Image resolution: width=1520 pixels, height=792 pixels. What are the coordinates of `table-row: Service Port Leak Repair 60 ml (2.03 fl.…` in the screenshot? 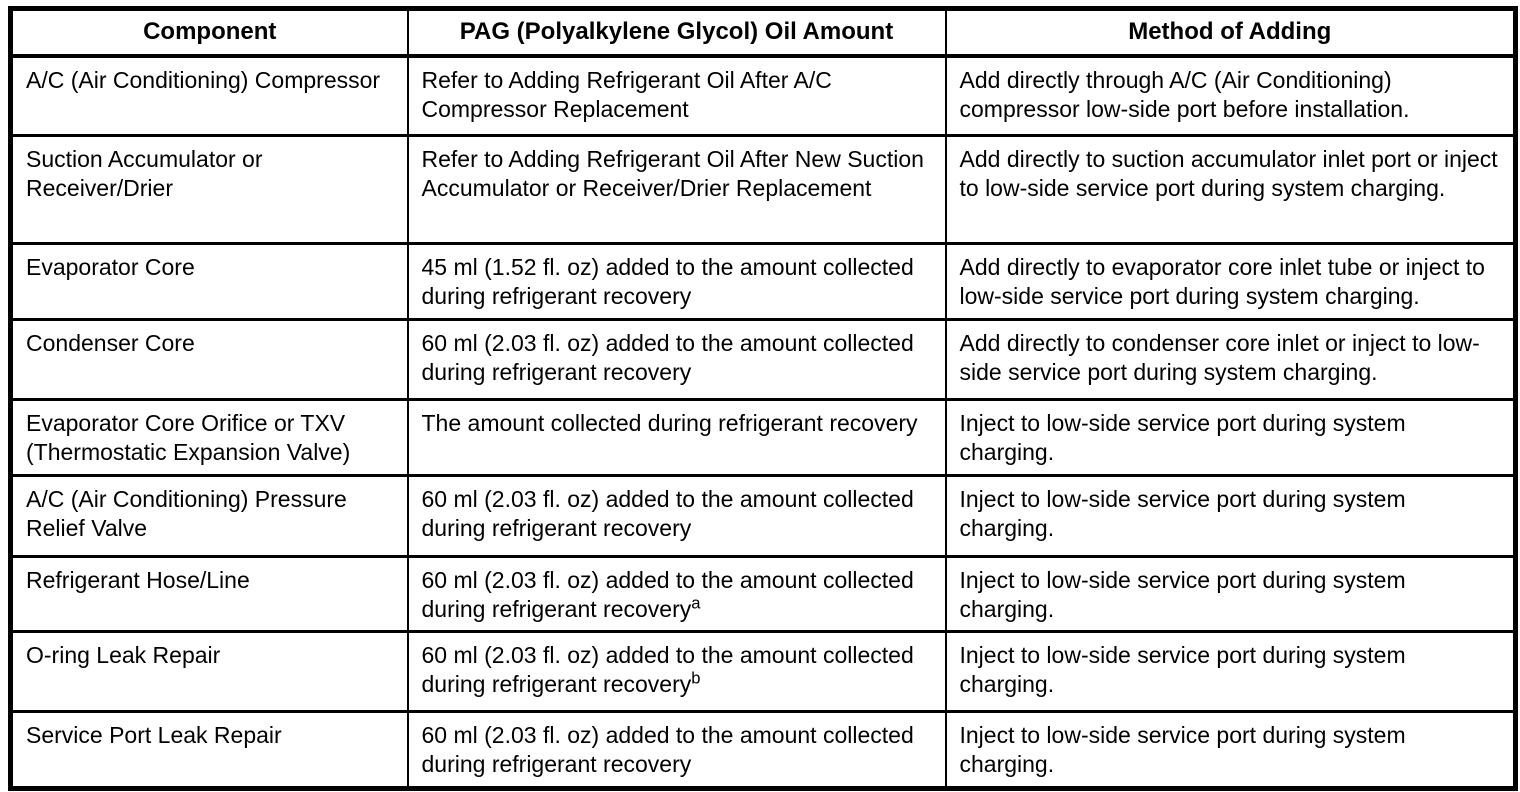 It's located at (763, 750).